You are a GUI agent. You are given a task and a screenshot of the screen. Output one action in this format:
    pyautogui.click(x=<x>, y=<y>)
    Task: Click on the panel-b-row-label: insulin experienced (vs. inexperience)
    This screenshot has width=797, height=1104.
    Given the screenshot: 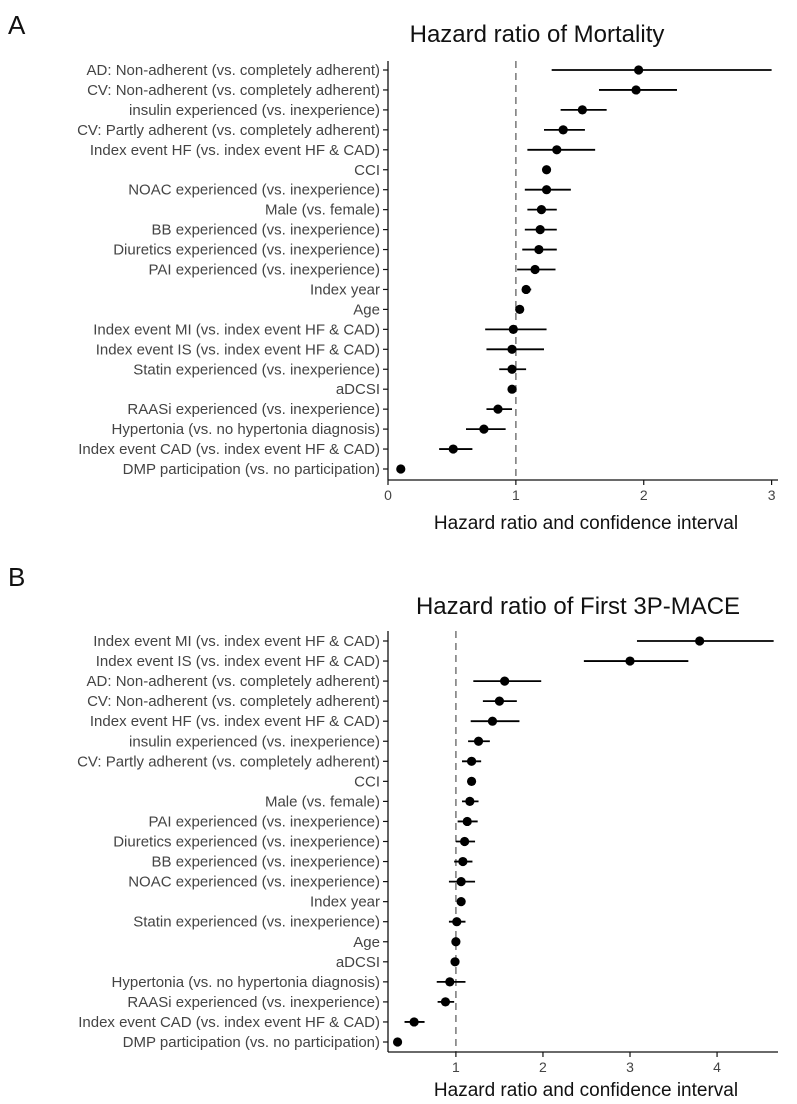 What is the action you would take?
    pyautogui.click(x=254, y=741)
    